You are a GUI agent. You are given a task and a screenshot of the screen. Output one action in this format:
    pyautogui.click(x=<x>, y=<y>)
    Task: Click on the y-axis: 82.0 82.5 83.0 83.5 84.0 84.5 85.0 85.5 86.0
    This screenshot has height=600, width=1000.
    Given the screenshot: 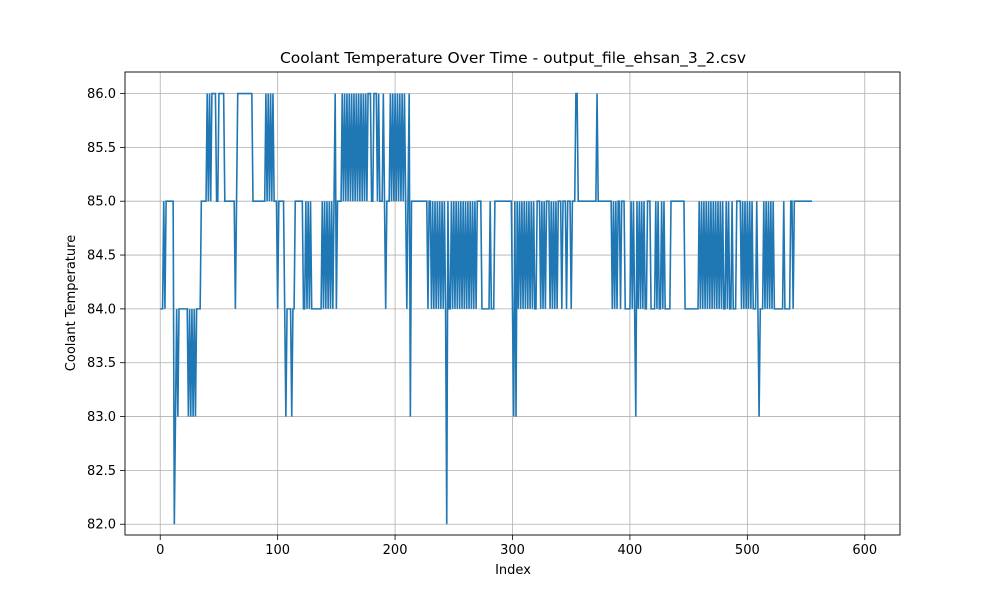 What is the action you would take?
    pyautogui.click(x=106, y=310)
    